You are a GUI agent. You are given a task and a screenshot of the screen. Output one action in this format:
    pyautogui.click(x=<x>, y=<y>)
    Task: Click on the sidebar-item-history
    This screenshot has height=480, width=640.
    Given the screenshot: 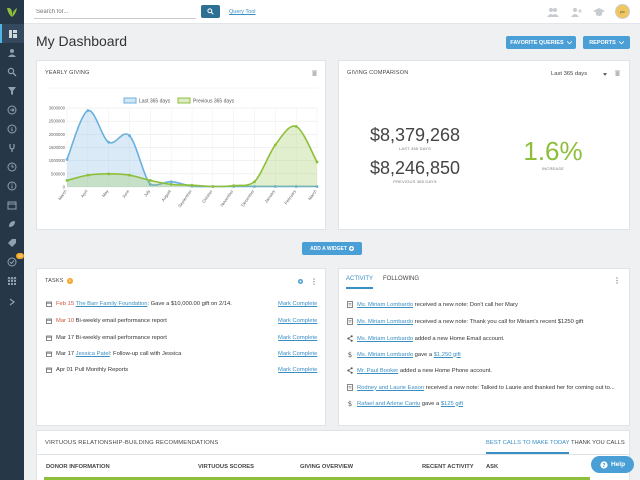 What is the action you would take?
    pyautogui.click(x=12, y=166)
    